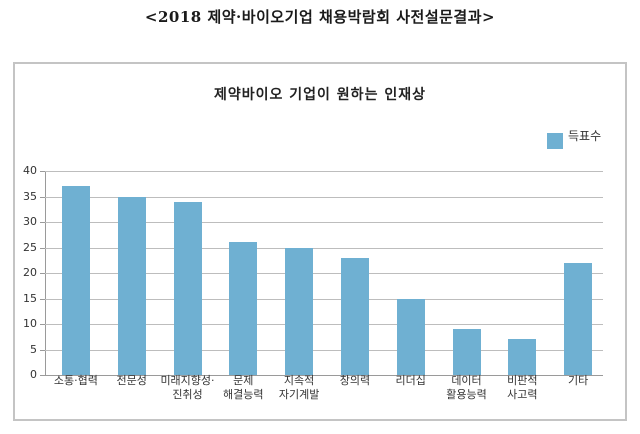 This screenshot has width=640, height=434. I want to click on page-title: <2018 제약·바이오기업 채용박람회 사전설문결과>, so click(320, 17).